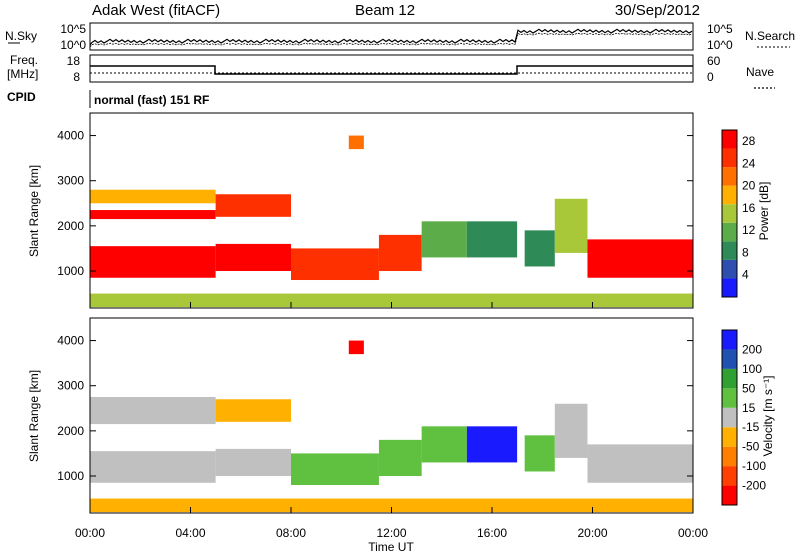 The image size is (800, 554). What do you see at coordinates (70, 431) in the screenshot?
I see `velocity-y-tick-label: 2000` at bounding box center [70, 431].